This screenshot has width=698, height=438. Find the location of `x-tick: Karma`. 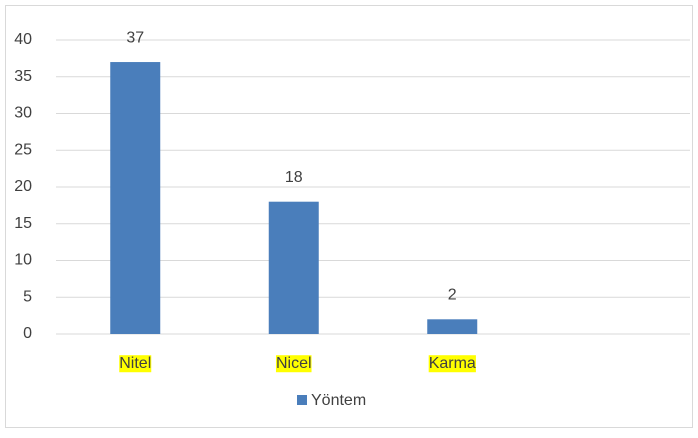

x-tick: Karma is located at coordinates (452, 364).